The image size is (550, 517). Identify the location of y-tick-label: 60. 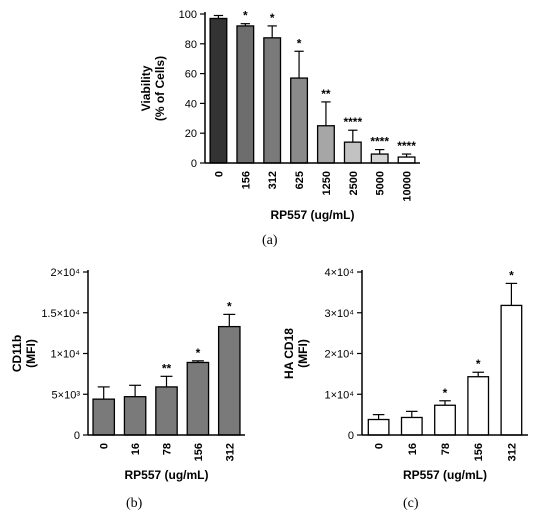
(191, 75).